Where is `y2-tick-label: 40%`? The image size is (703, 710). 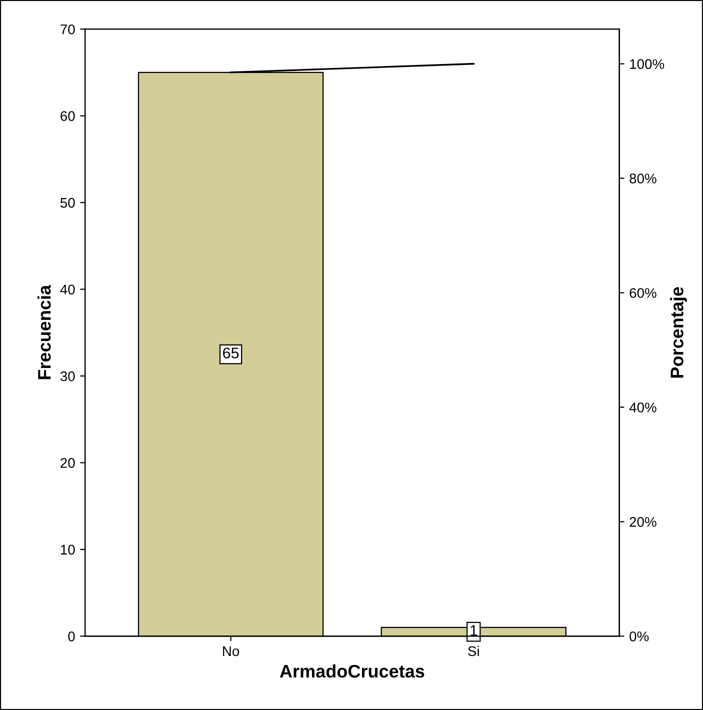 y2-tick-label: 40% is located at coordinates (642, 407).